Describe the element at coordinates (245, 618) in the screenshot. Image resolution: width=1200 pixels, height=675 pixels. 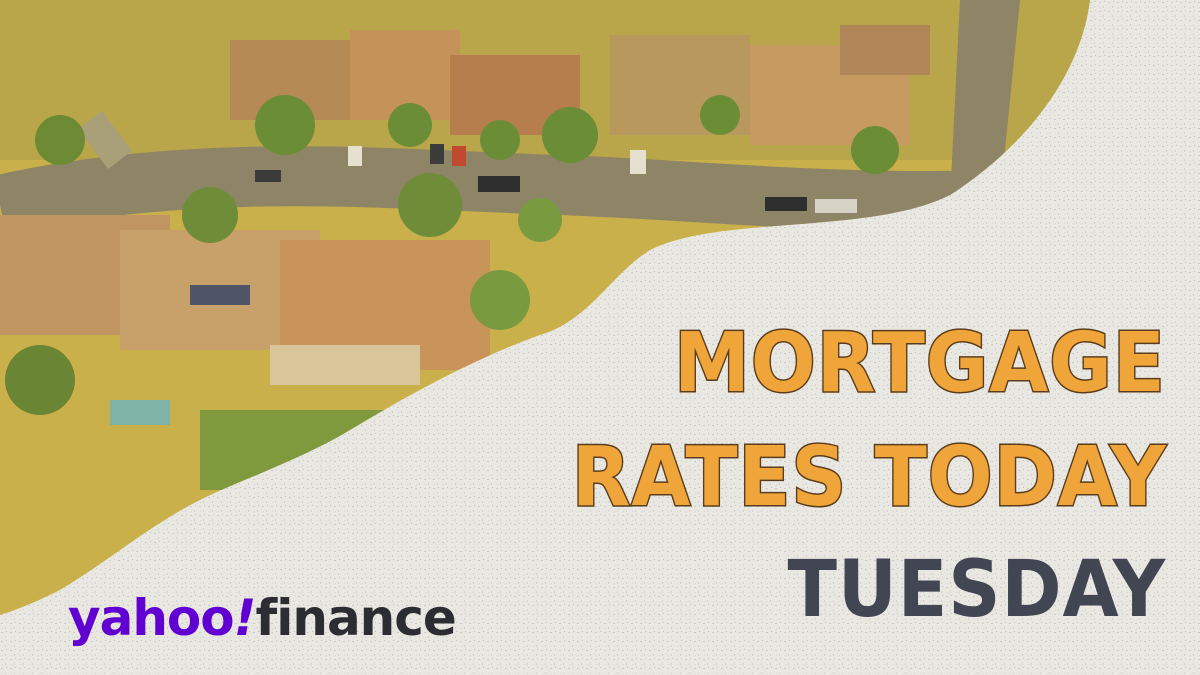
I see `logo-exclamation-mark: !` at that location.